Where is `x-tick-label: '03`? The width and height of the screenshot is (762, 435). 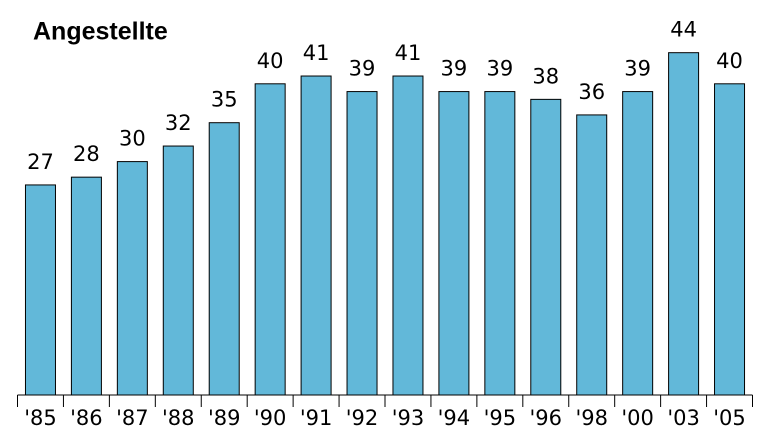 x-tick-label: '03 is located at coordinates (683, 418).